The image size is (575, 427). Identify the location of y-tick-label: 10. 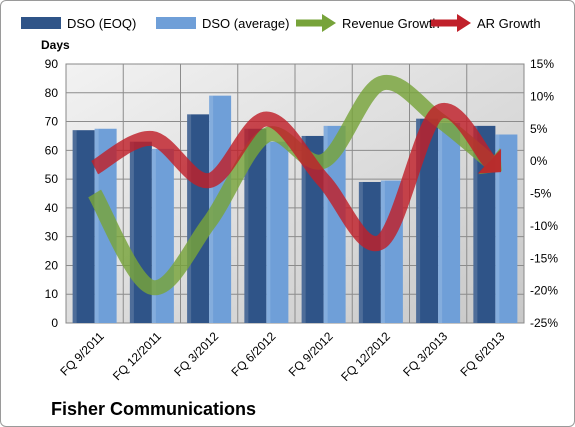
(52, 294).